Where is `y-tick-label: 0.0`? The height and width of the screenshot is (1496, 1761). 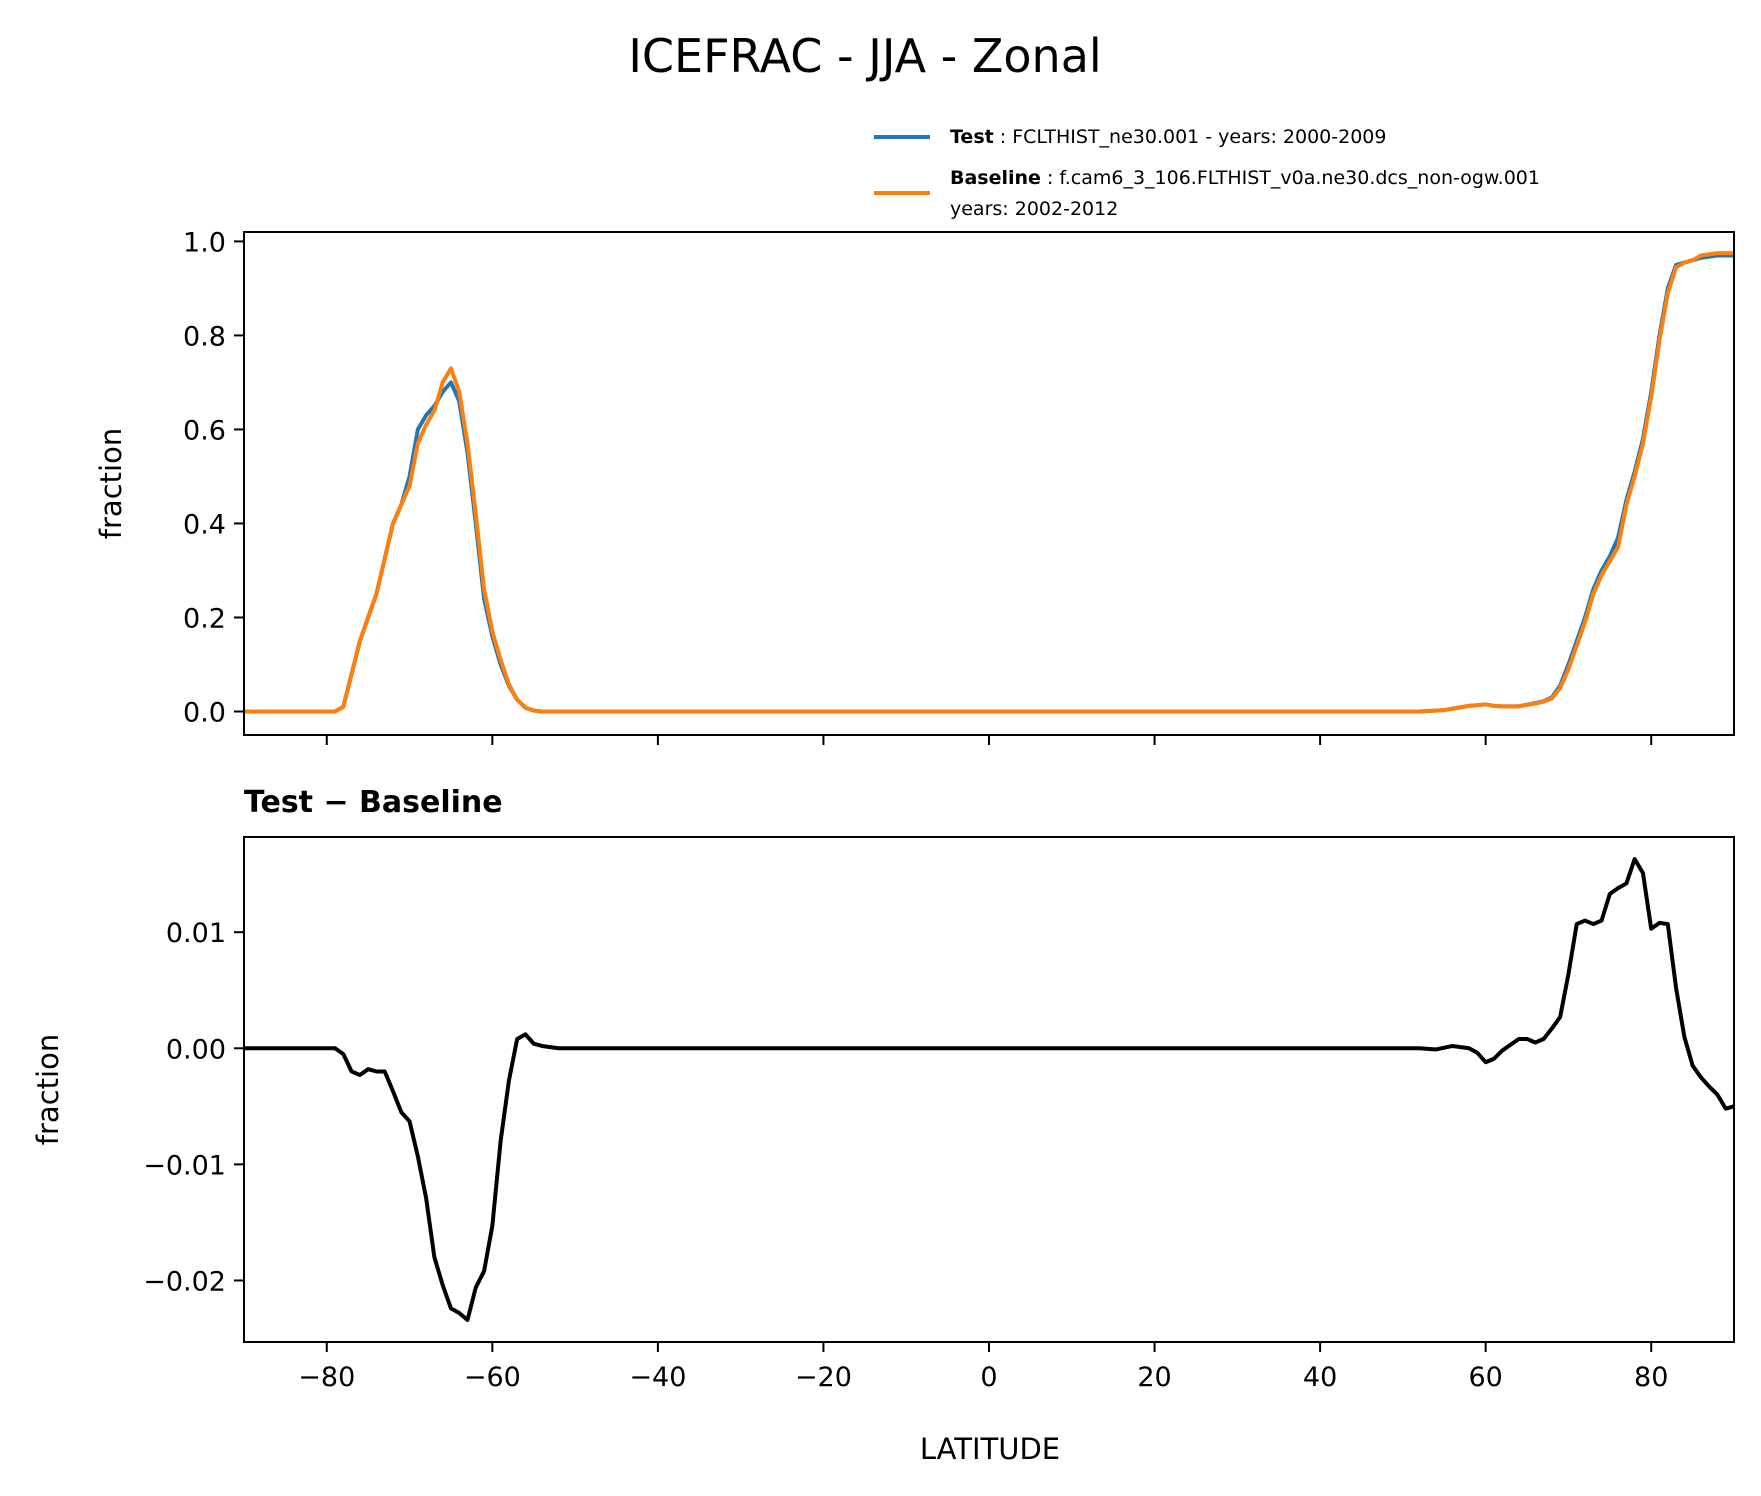
y-tick-label: 0.0 is located at coordinates (204, 712).